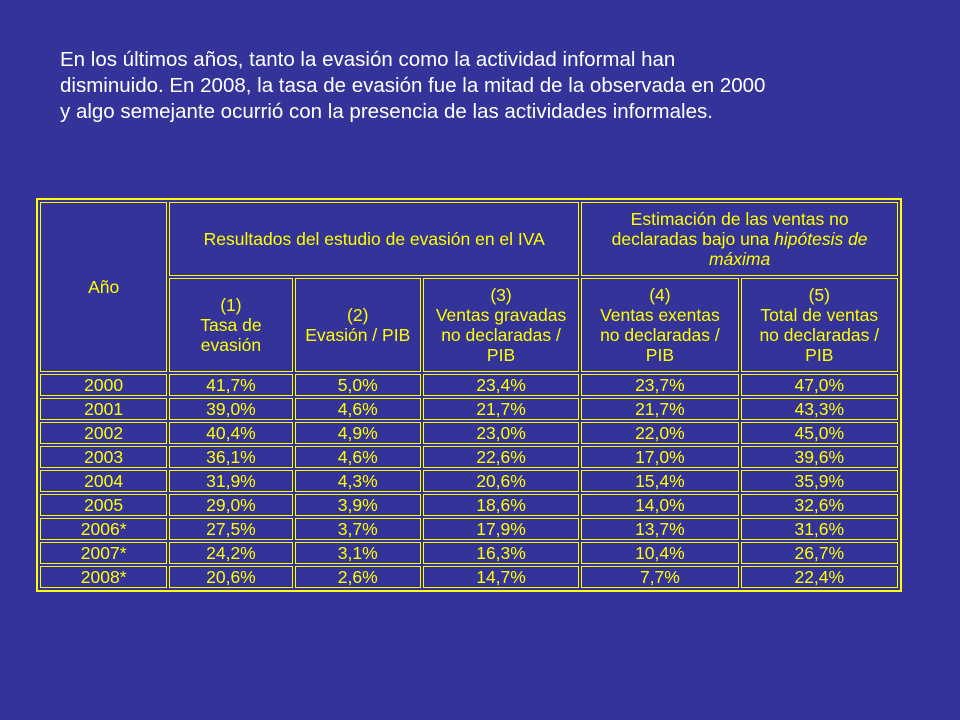  What do you see at coordinates (357, 577) in the screenshot?
I see `value-cell: 2,6%` at bounding box center [357, 577].